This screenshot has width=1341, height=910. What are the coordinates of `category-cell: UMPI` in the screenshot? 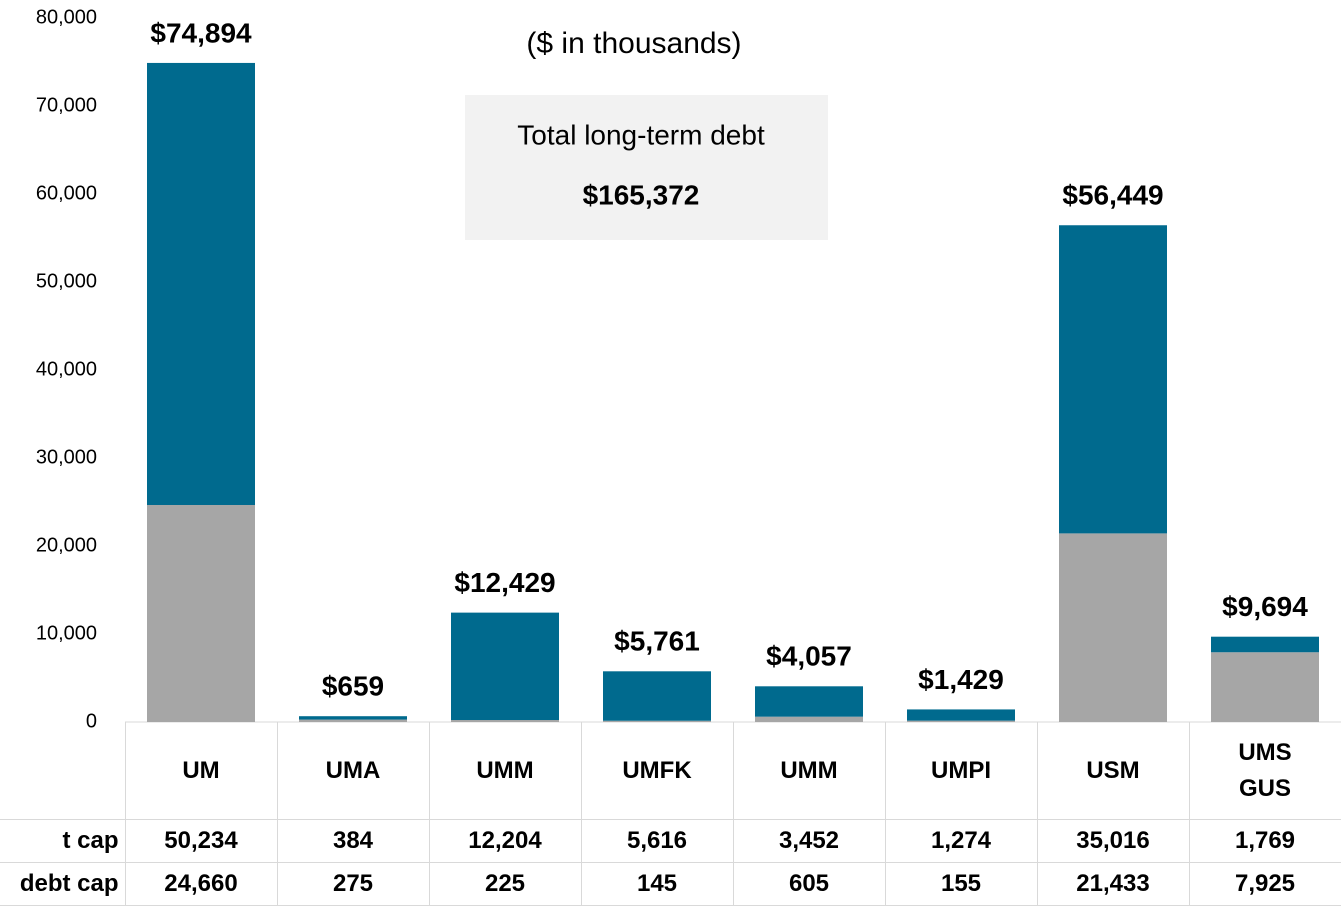 It's located at (961, 771).